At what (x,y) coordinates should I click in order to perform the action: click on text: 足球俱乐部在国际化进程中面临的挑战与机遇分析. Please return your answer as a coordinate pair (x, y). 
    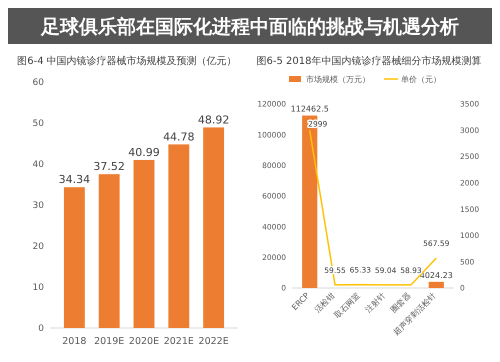
    Looking at the image, I should click on (249, 27).